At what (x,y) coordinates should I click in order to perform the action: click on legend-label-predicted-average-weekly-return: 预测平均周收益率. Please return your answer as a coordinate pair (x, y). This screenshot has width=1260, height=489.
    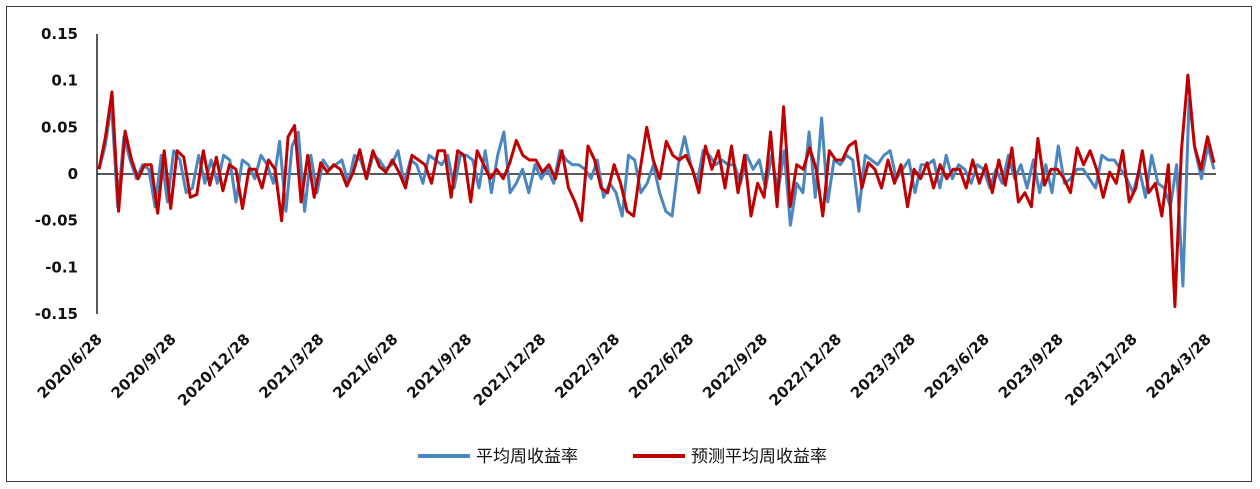
    Looking at the image, I should click on (759, 457).